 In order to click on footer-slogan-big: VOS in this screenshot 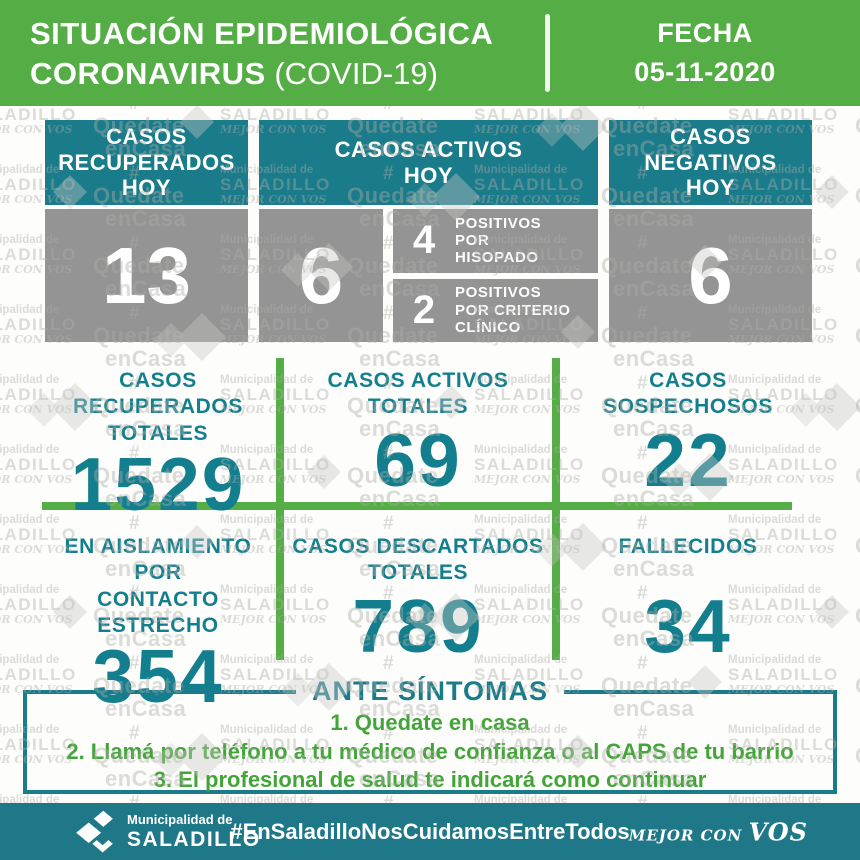, I will do `click(778, 831)`.